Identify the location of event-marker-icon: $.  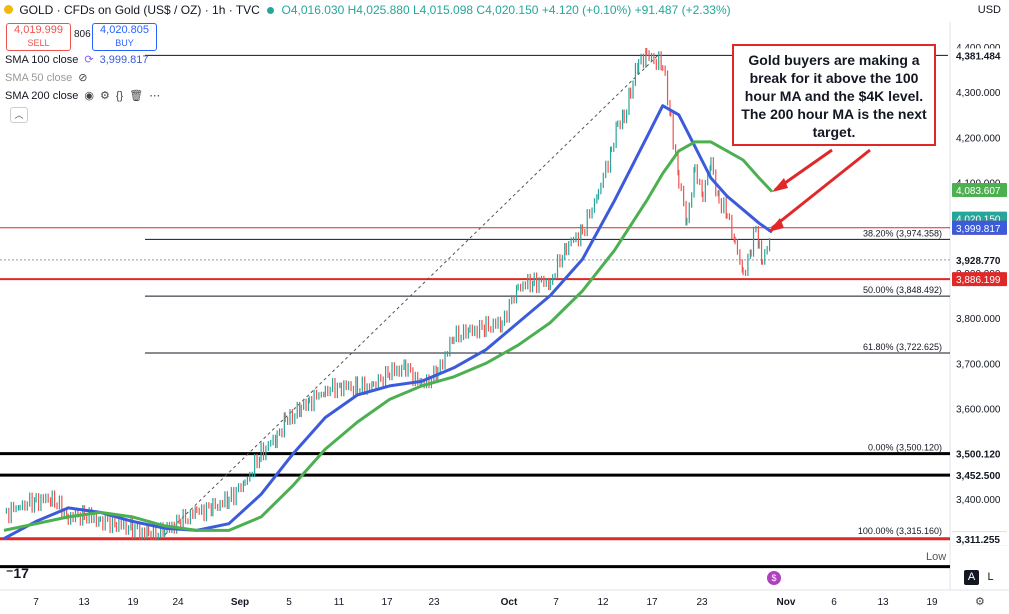
(774, 578).